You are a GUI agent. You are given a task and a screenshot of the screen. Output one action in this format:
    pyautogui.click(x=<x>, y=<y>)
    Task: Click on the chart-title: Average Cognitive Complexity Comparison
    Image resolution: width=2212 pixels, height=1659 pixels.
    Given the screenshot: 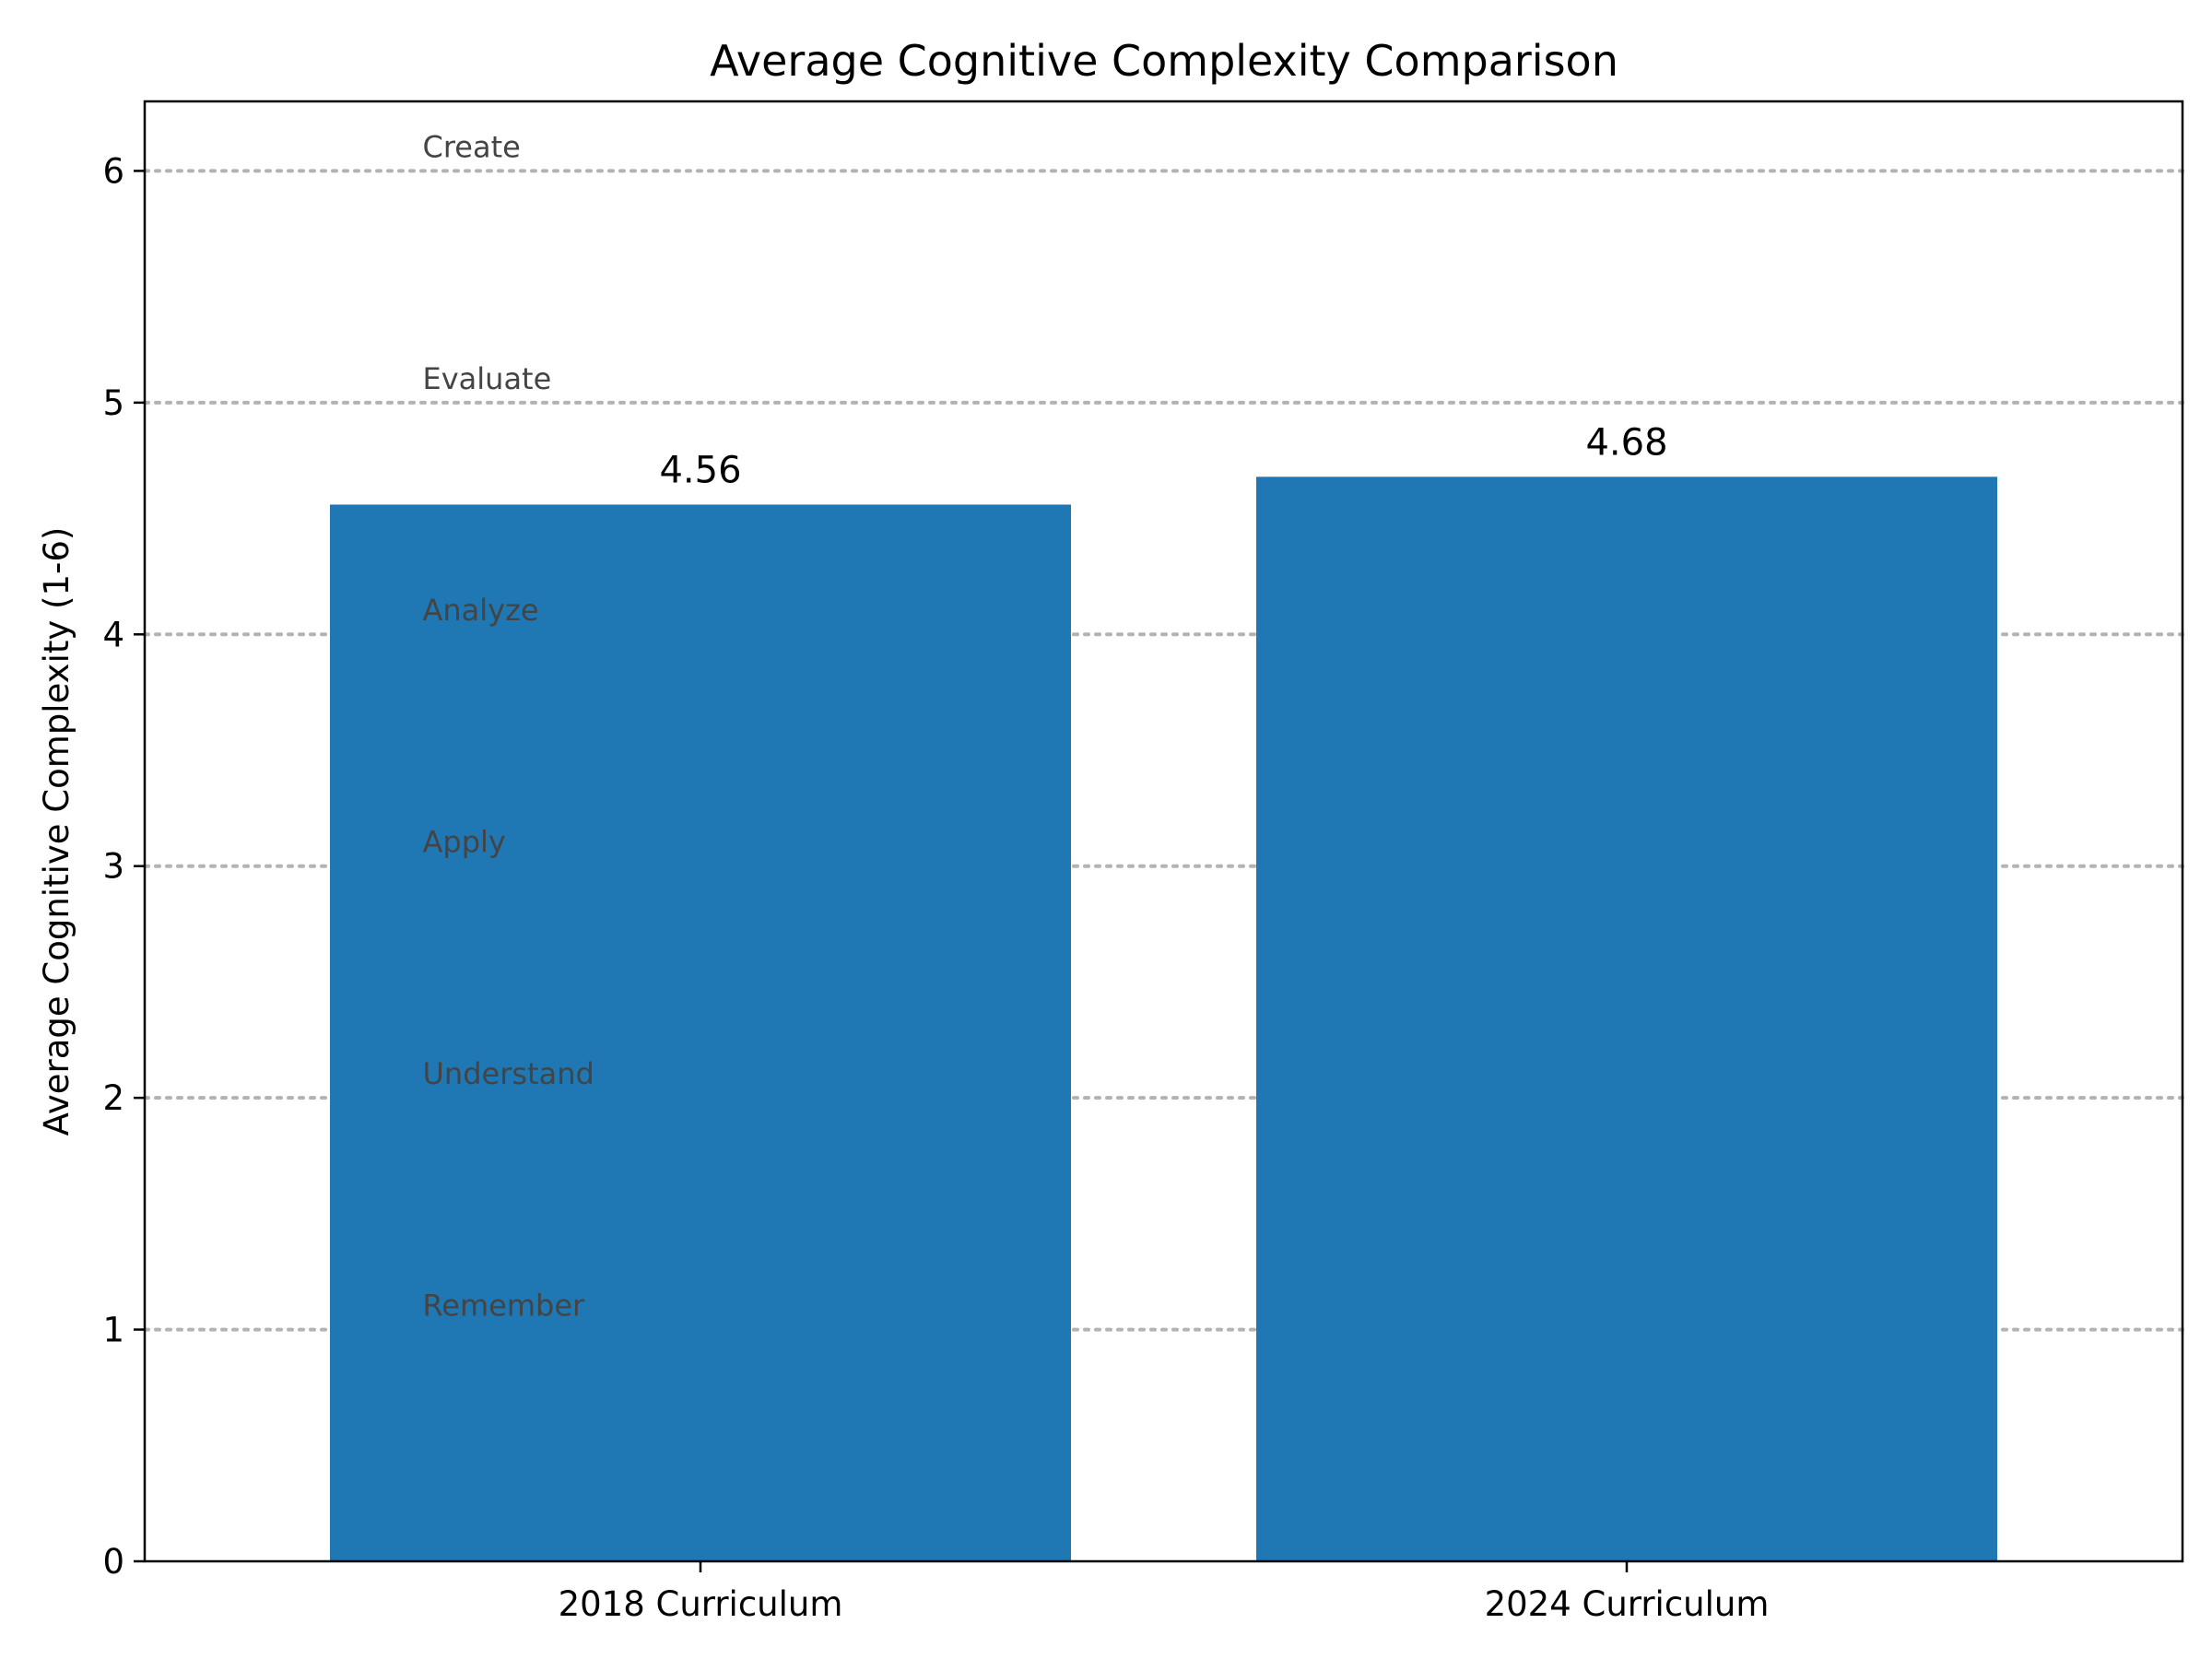 What is the action you would take?
    pyautogui.click(x=1164, y=61)
    